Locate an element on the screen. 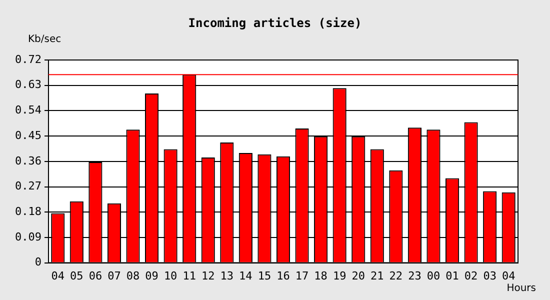 This screenshot has width=550, height=300. x-tick-label: 12 is located at coordinates (208, 275).